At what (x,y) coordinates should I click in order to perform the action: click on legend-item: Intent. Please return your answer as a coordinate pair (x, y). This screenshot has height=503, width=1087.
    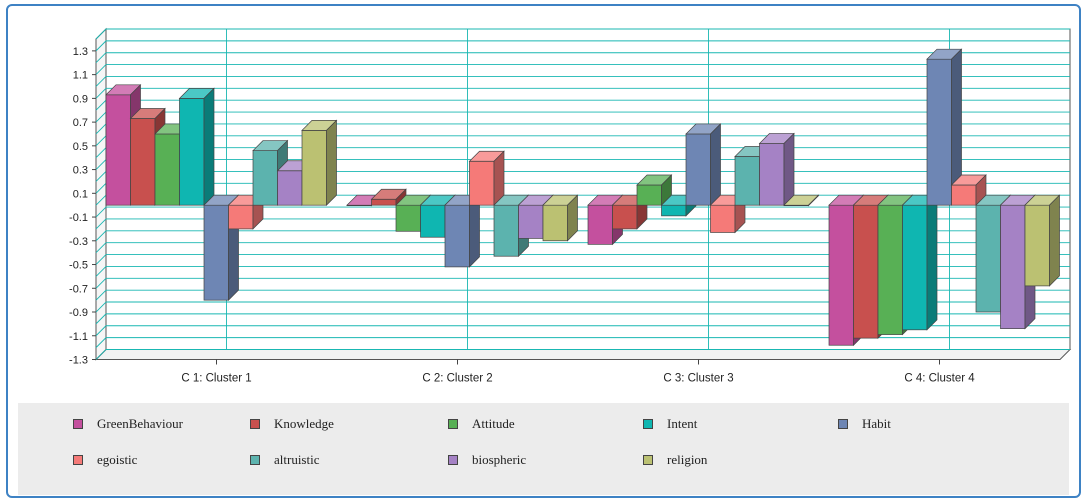
    Looking at the image, I should click on (670, 424).